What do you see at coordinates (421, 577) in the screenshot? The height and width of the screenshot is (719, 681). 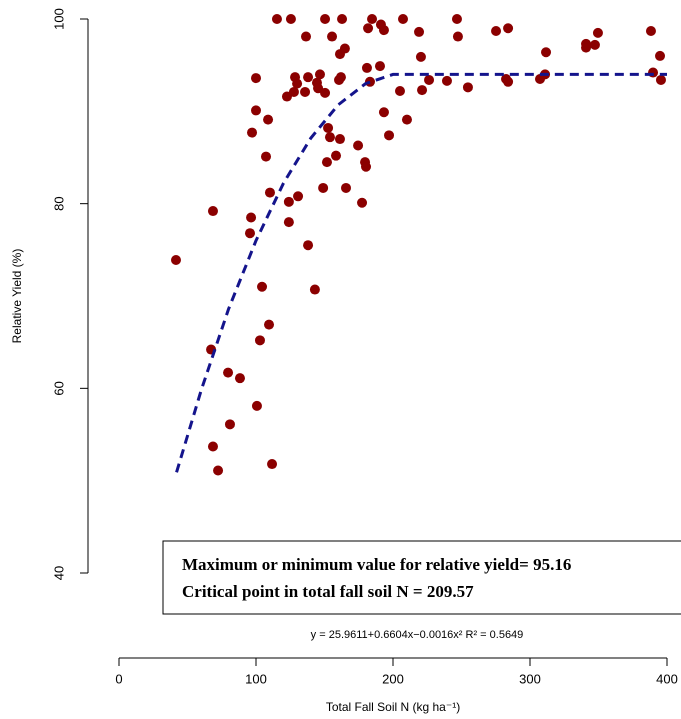 I see `annotation-box` at bounding box center [421, 577].